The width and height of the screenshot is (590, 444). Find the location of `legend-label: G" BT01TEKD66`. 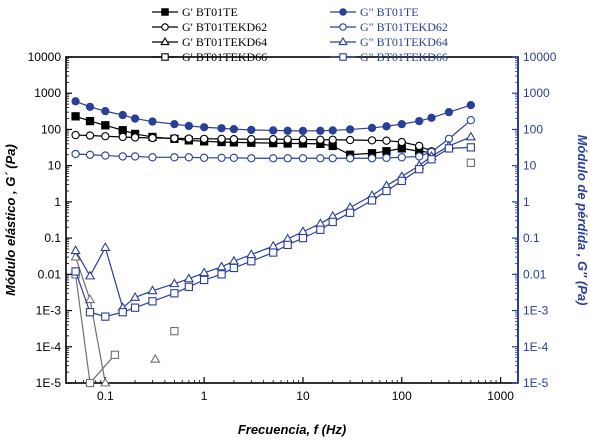

legend-label: G" BT01TEKD66 is located at coordinates (404, 57).